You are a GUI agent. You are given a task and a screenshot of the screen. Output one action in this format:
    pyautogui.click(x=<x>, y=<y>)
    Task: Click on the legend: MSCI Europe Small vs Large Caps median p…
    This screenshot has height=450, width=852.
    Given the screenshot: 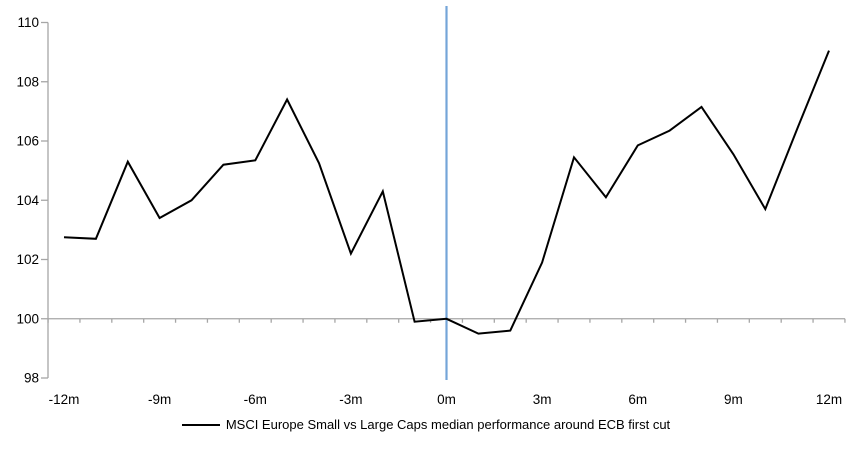 What is the action you would take?
    pyautogui.click(x=426, y=424)
    